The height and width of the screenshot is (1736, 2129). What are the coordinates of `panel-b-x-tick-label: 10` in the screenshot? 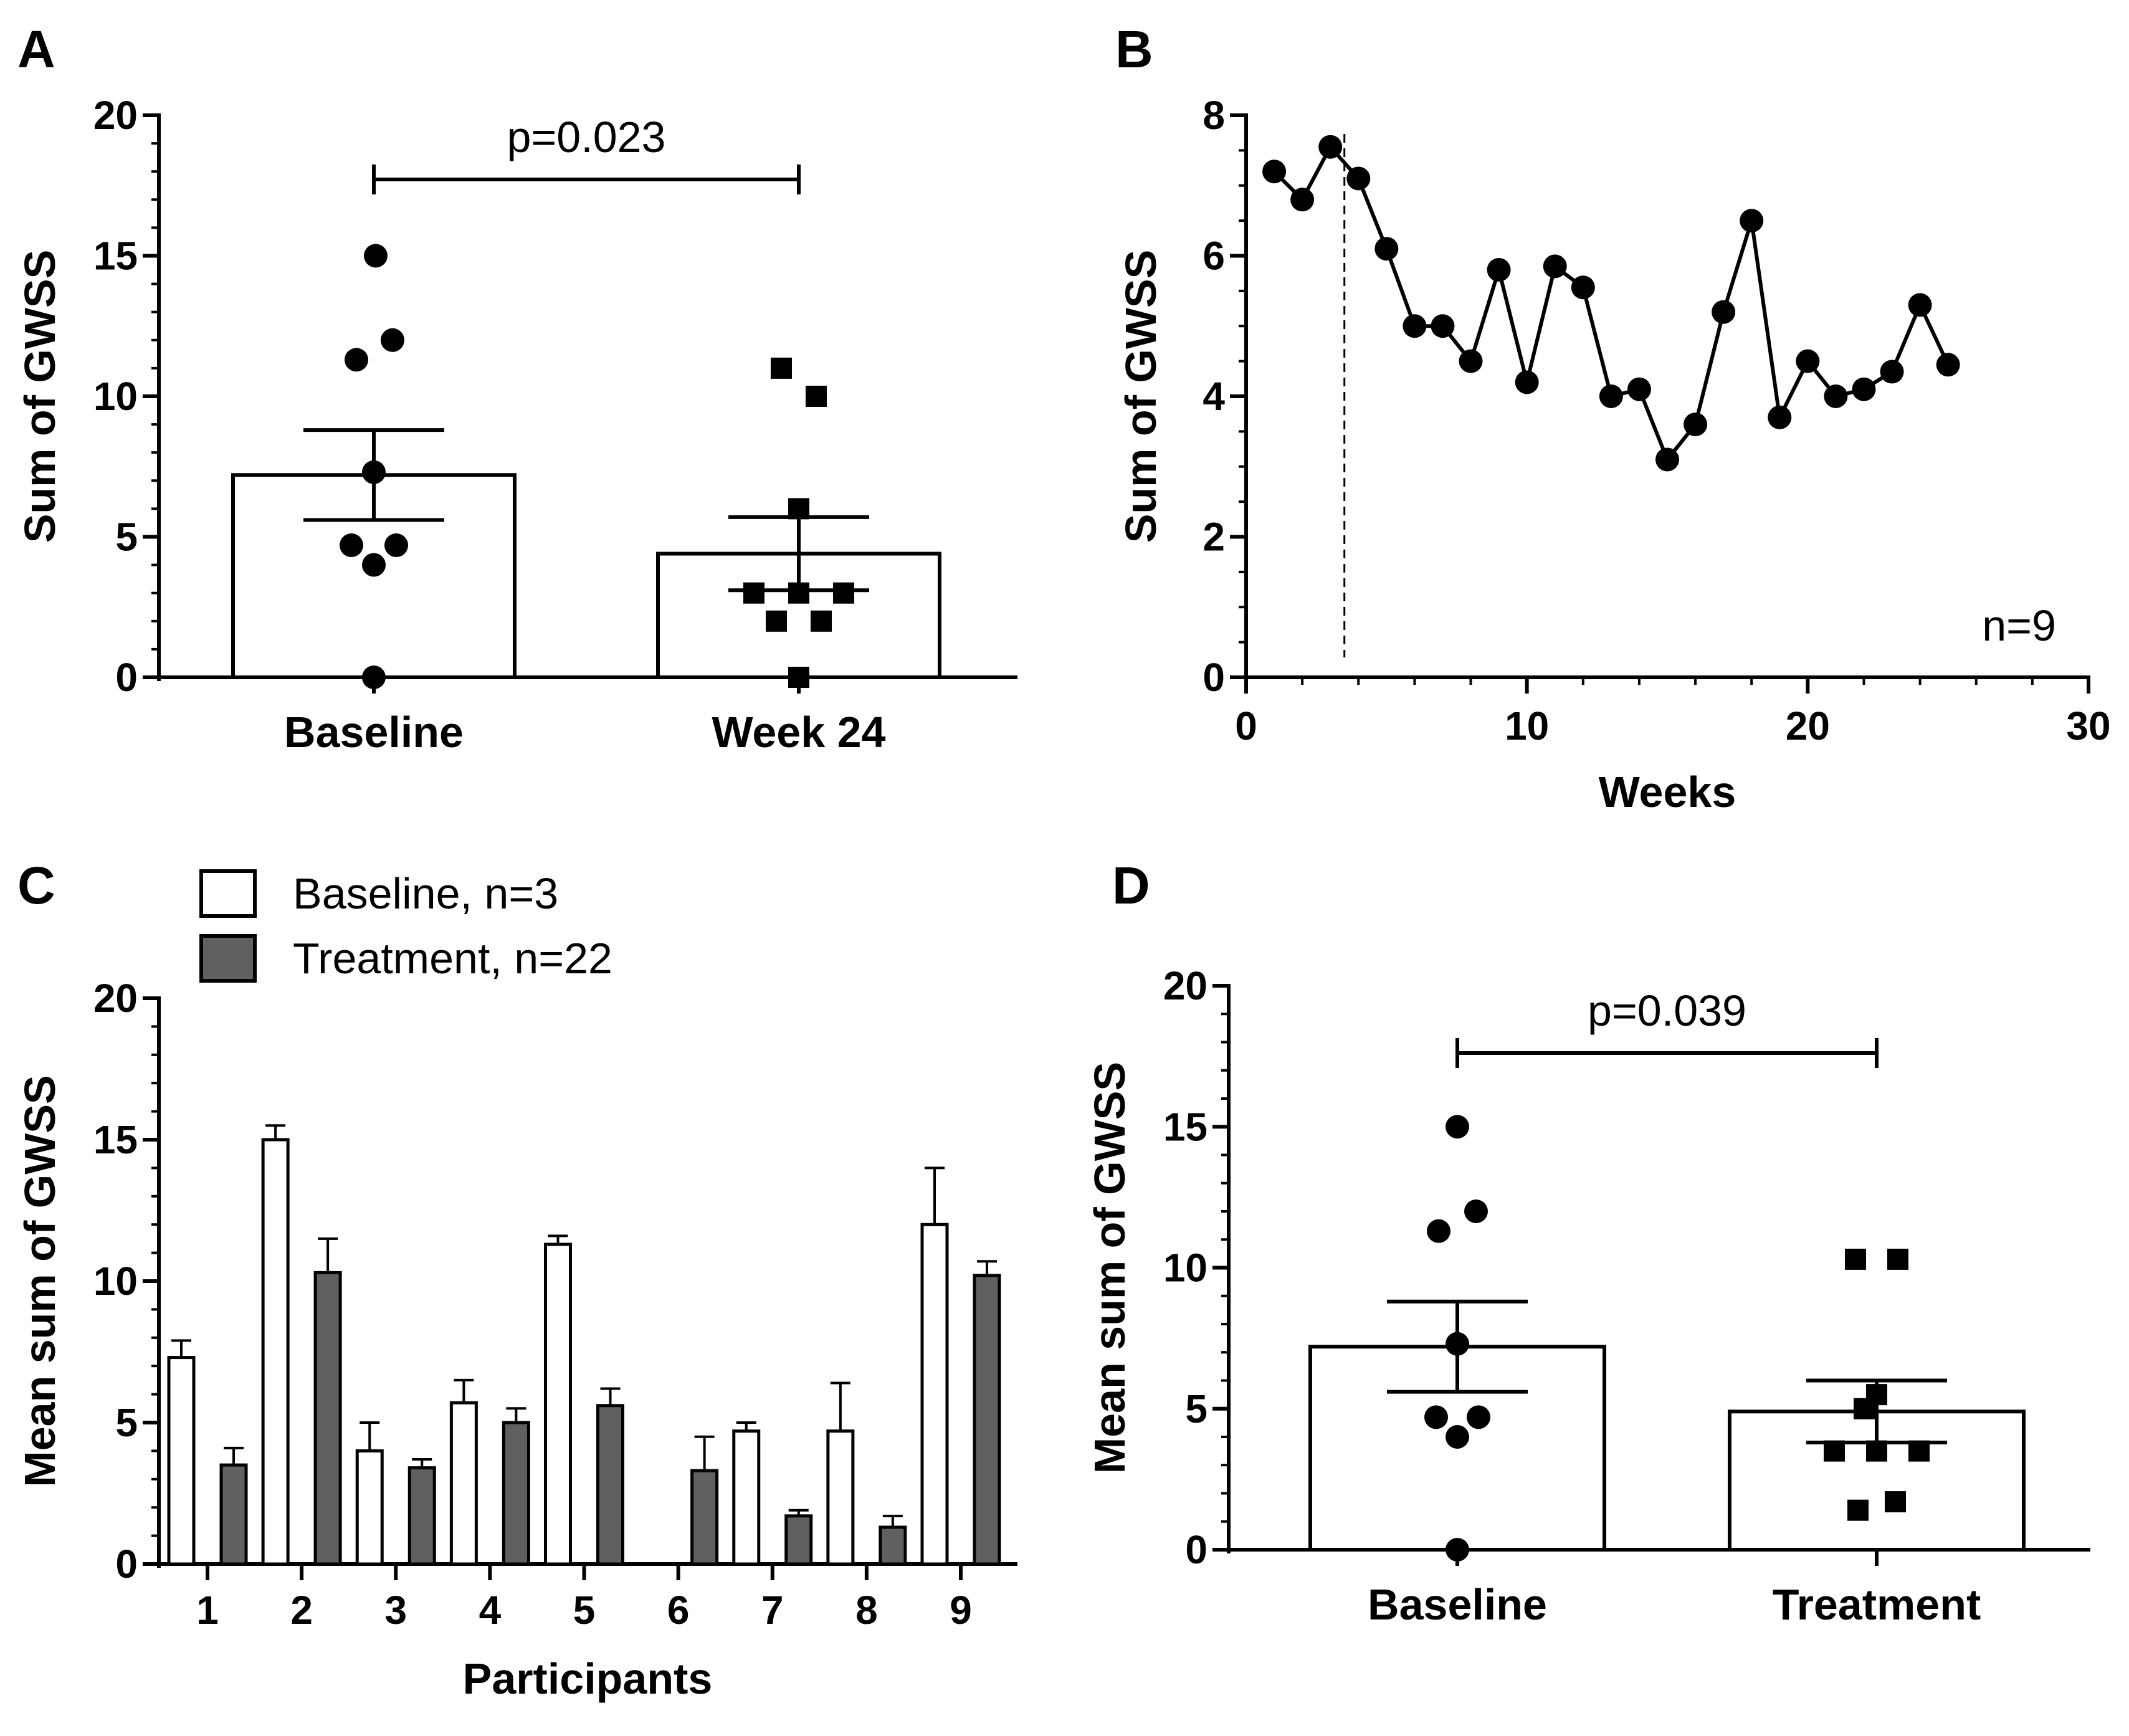 It's located at (1527, 725).